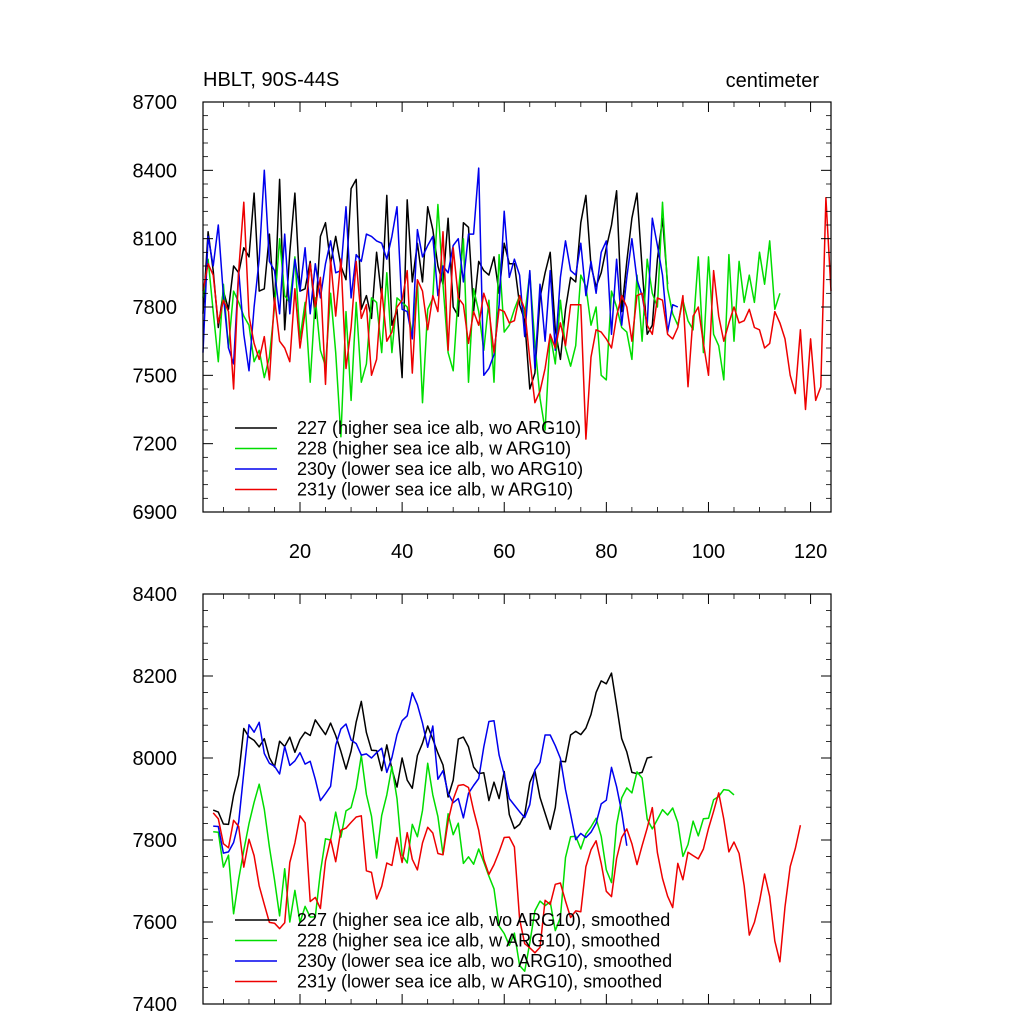 This screenshot has width=1024, height=1024. Describe the element at coordinates (606, 552) in the screenshot. I see `x-tick-label: 80` at that location.